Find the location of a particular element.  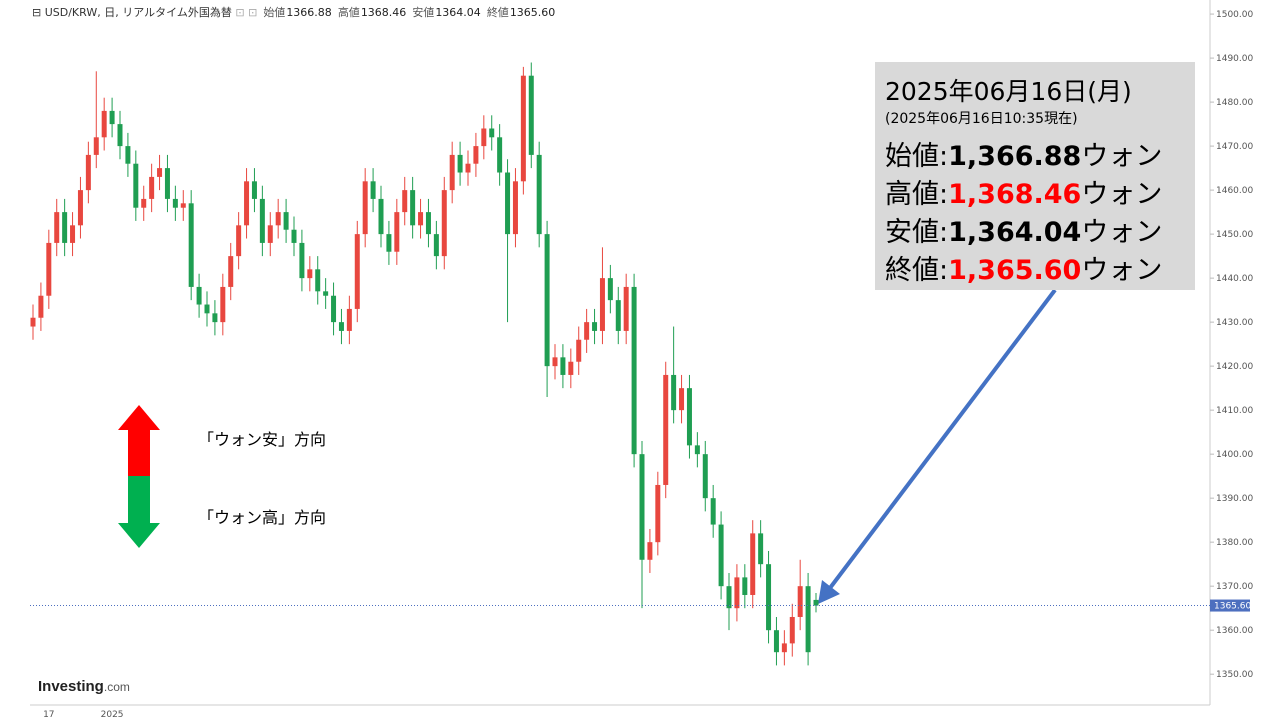

info-value: 1,365.60 is located at coordinates (1015, 270).